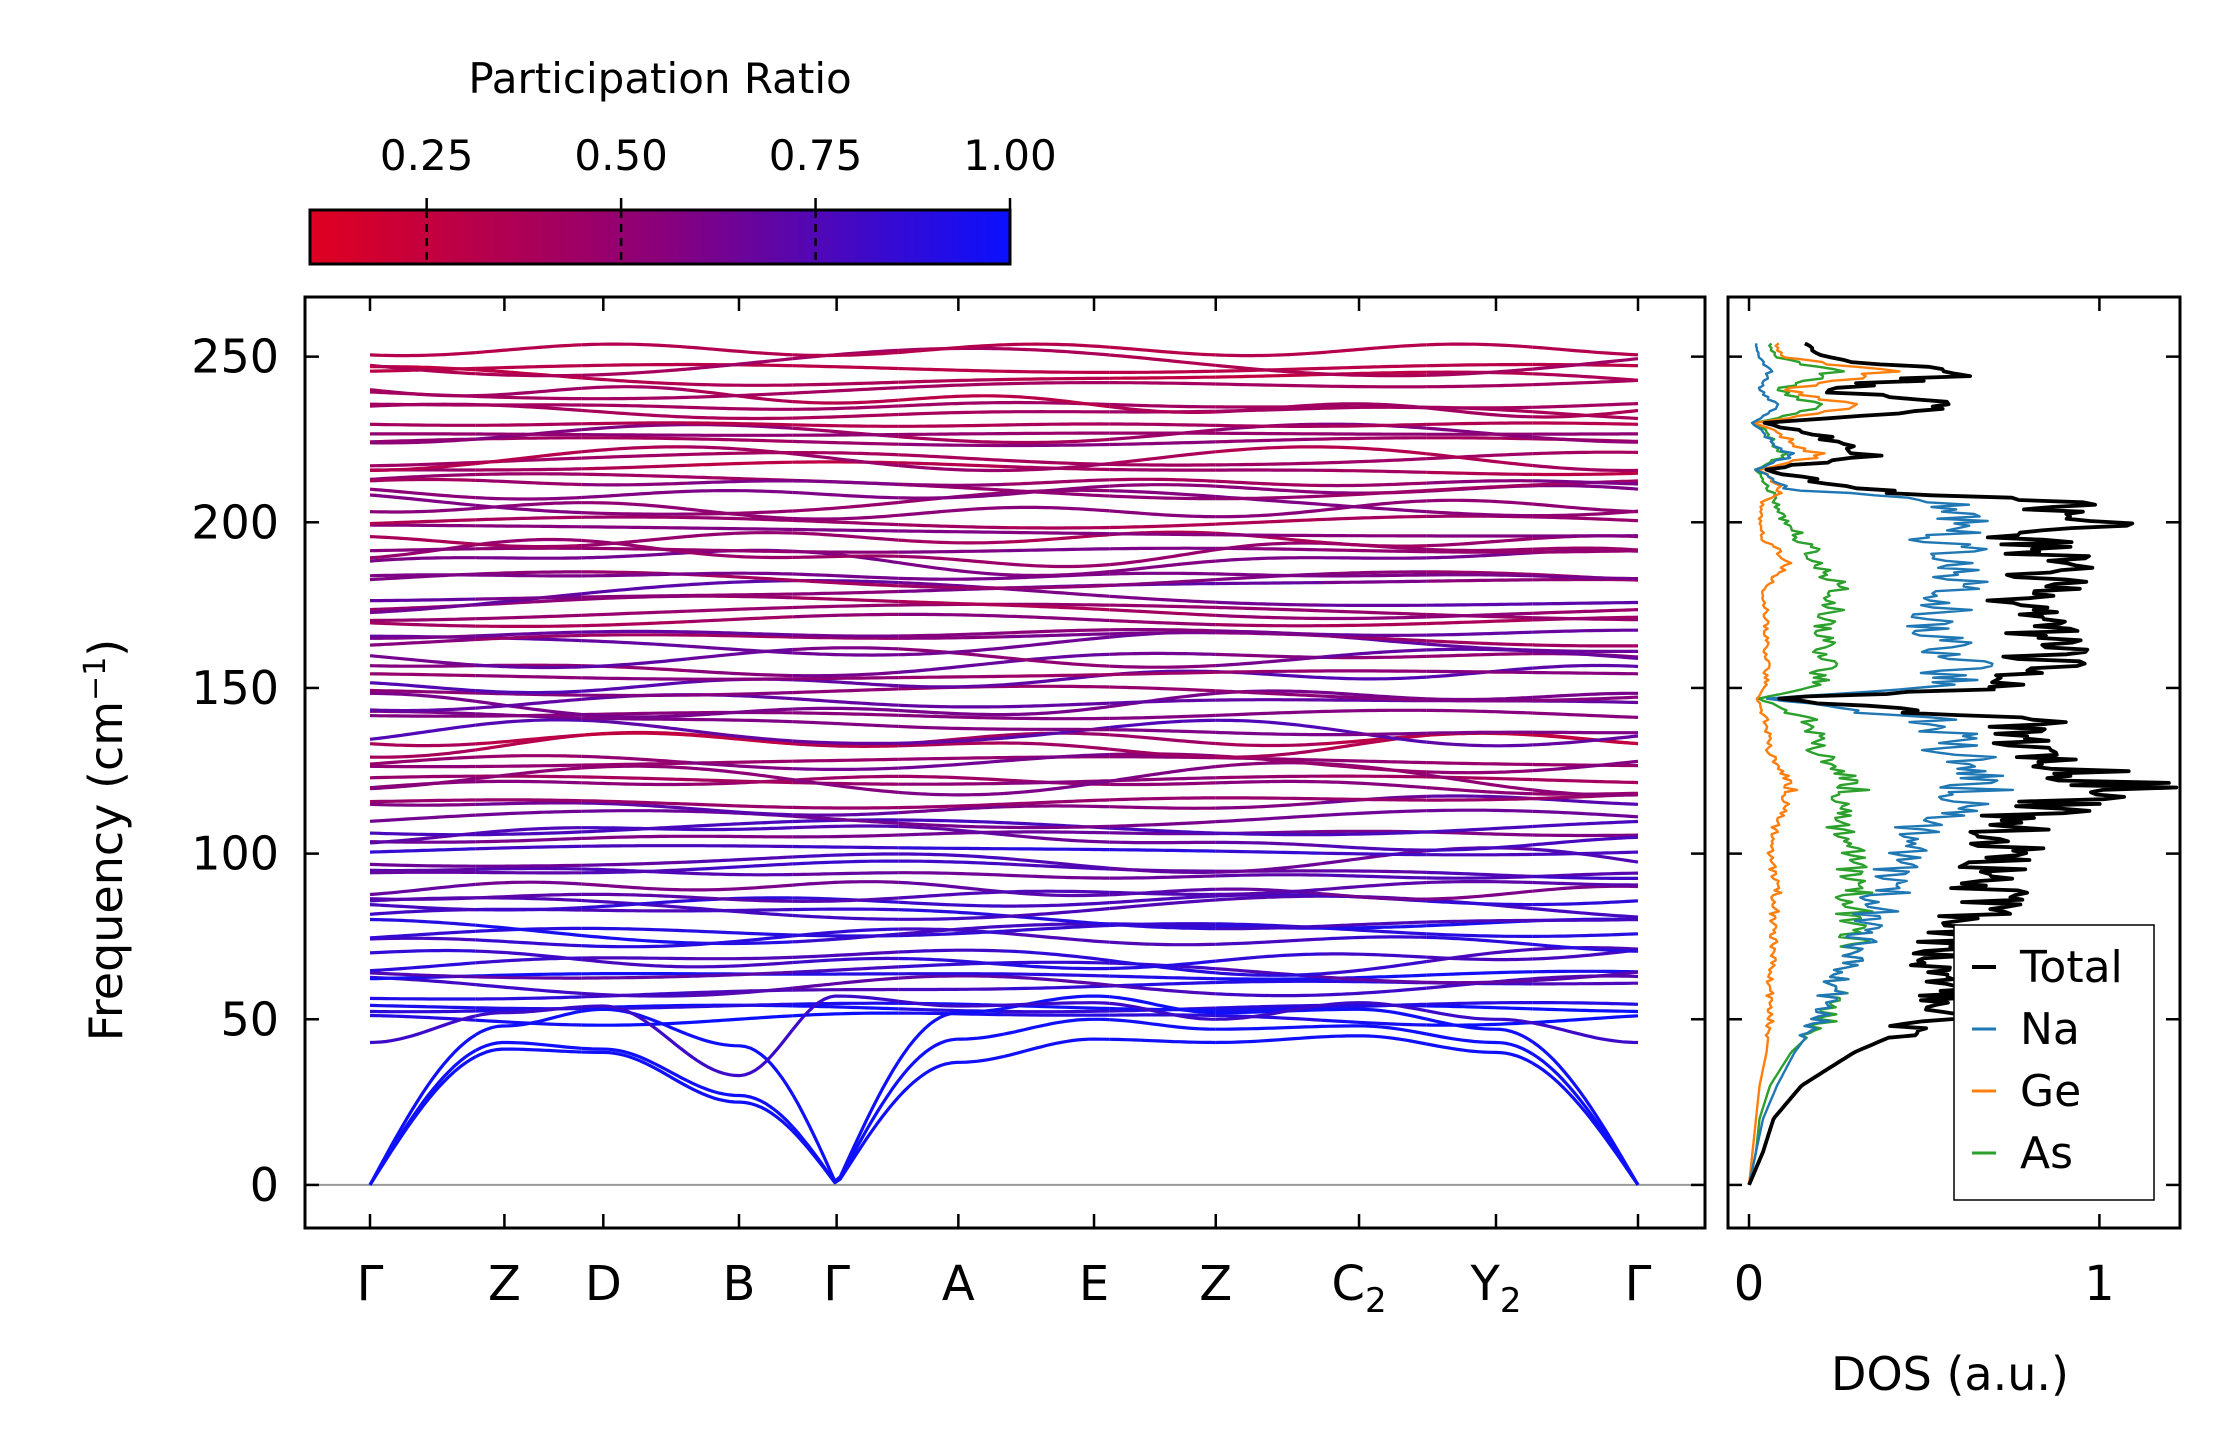  Describe the element at coordinates (264, 1185) in the screenshot. I see `y-tick-label: 0` at that location.